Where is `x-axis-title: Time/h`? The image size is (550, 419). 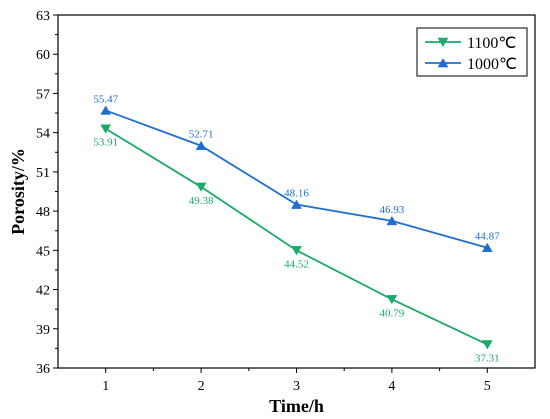 x-axis-title: Time/h is located at coordinates (296, 406).